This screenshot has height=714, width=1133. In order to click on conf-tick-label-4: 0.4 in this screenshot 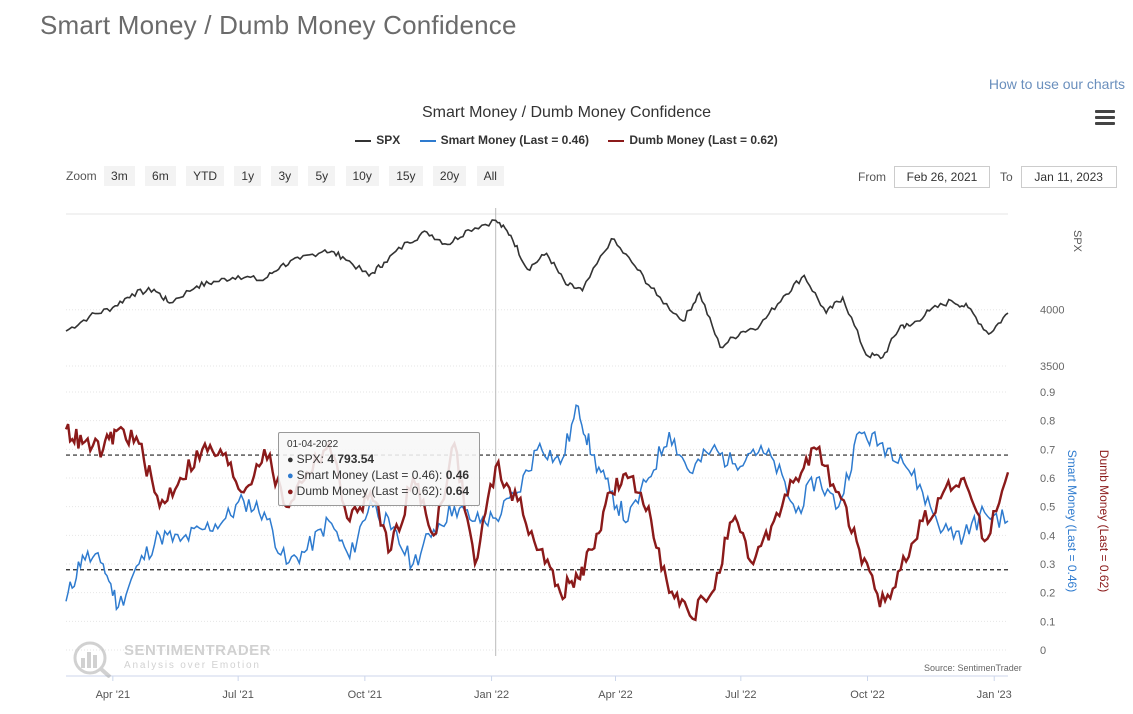, I will do `click(1047, 536)`.